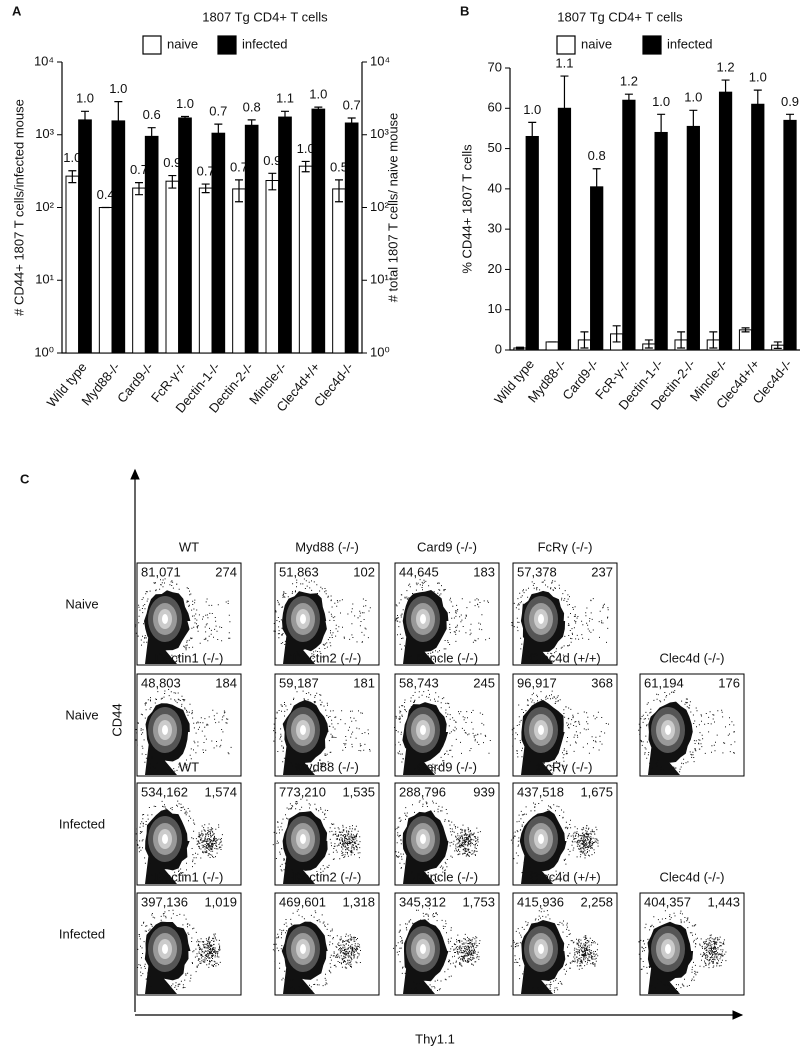 The image size is (808, 1050). I want to click on y-tick-label: 0, so click(498, 348).